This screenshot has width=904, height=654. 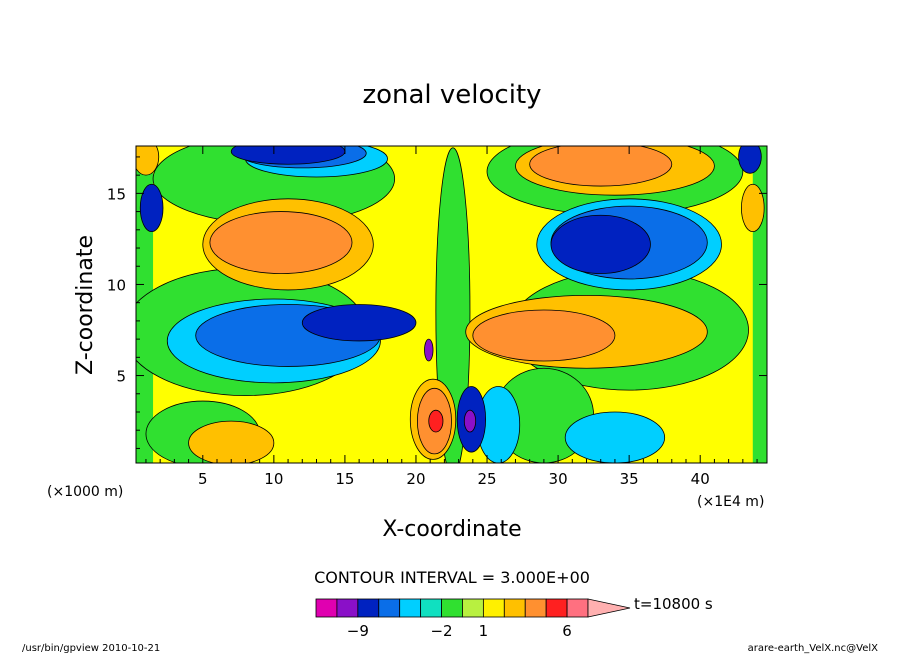 What do you see at coordinates (558, 479) in the screenshot?
I see `x-tick-label: 30` at bounding box center [558, 479].